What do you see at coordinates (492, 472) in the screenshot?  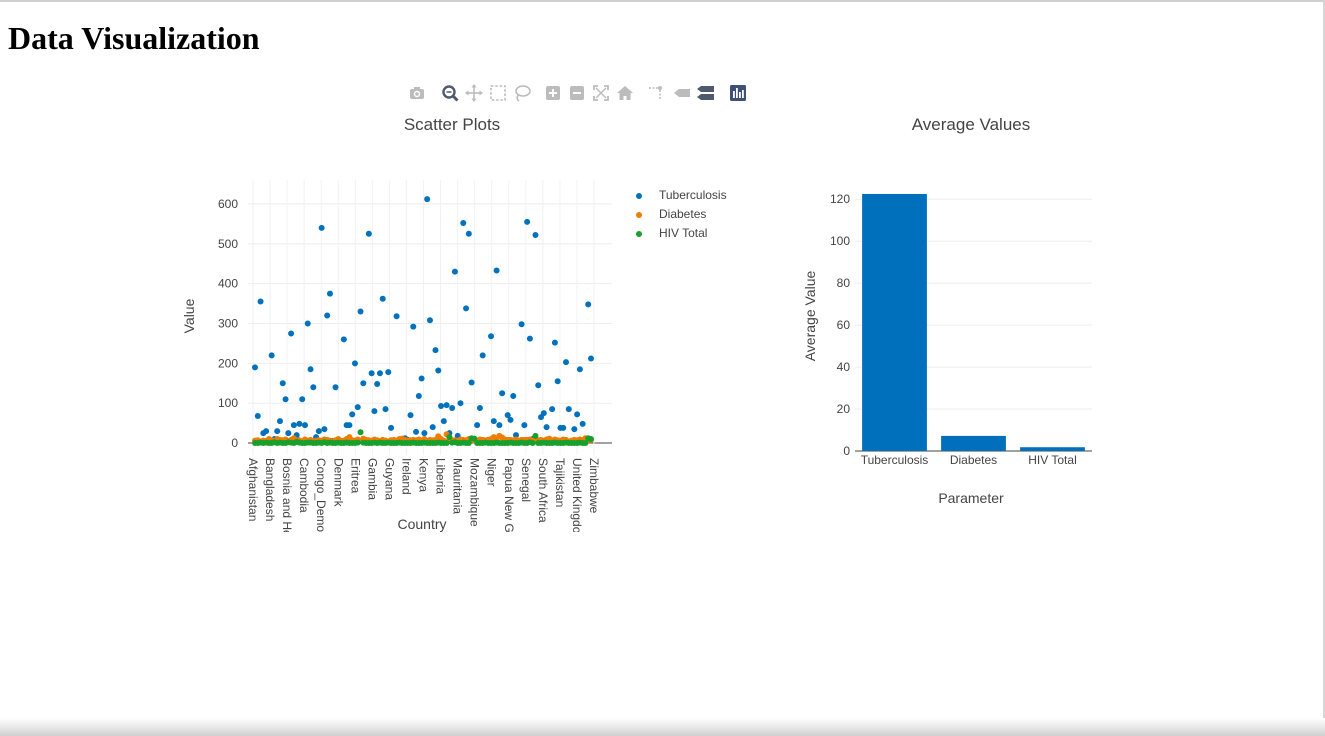 I see `scatter-x-tick-label: Niger` at bounding box center [492, 472].